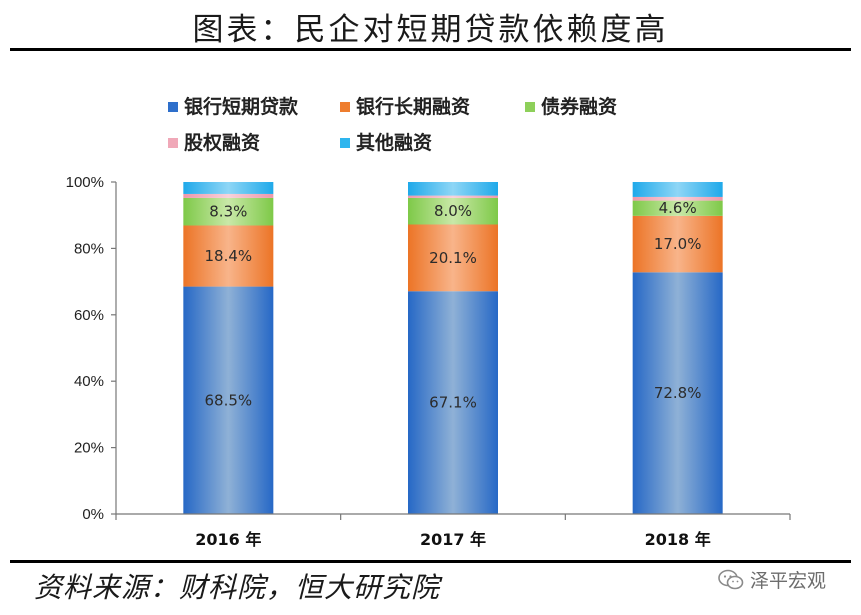 The height and width of the screenshot is (615, 861). I want to click on y-tick-label: 80%, so click(89, 248).